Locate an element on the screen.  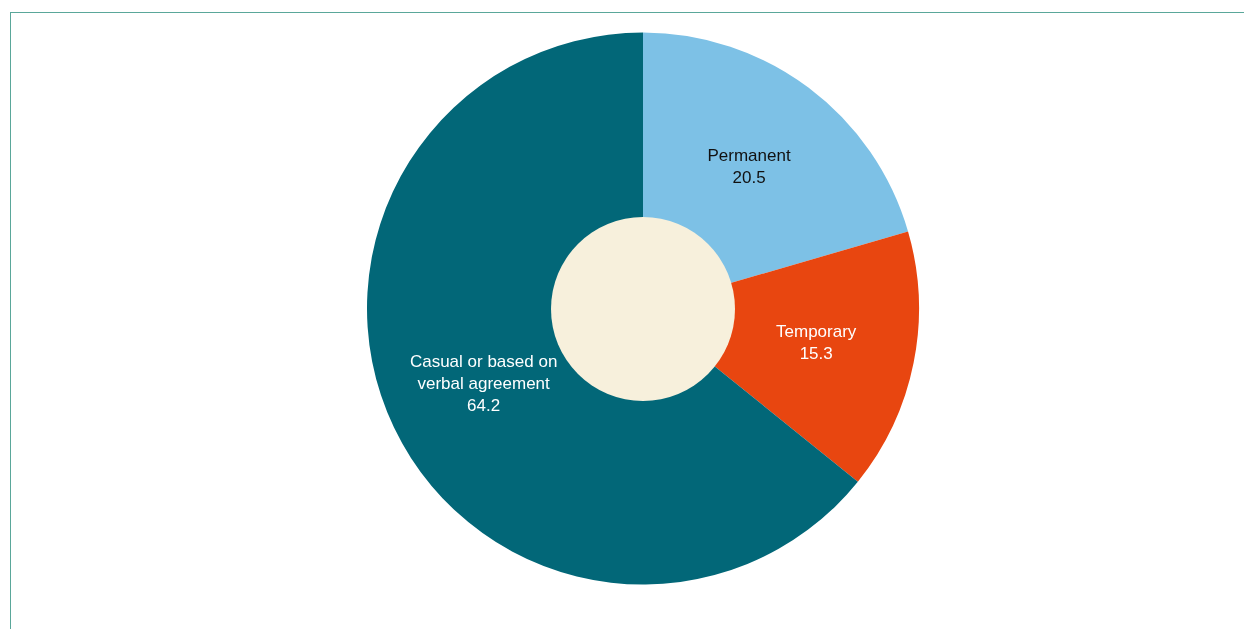
slice-label: Temporary is located at coordinates (816, 331).